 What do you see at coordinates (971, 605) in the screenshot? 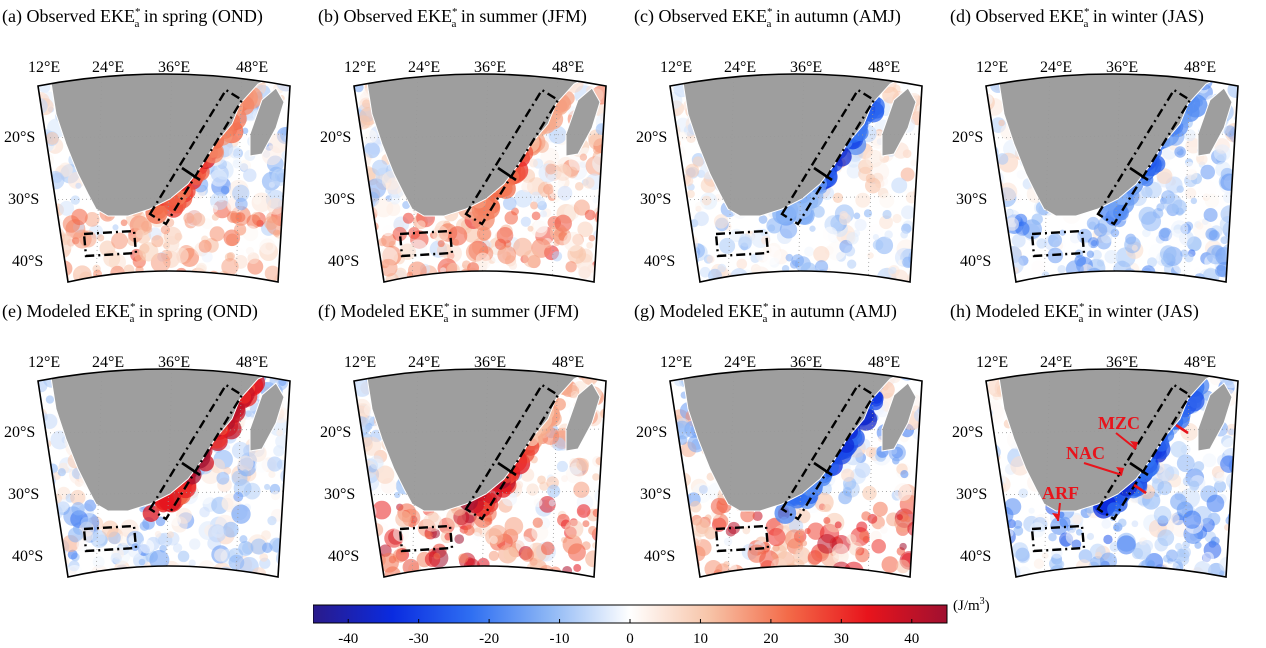
I see `colorbar-unit: (J/m3)` at bounding box center [971, 605].